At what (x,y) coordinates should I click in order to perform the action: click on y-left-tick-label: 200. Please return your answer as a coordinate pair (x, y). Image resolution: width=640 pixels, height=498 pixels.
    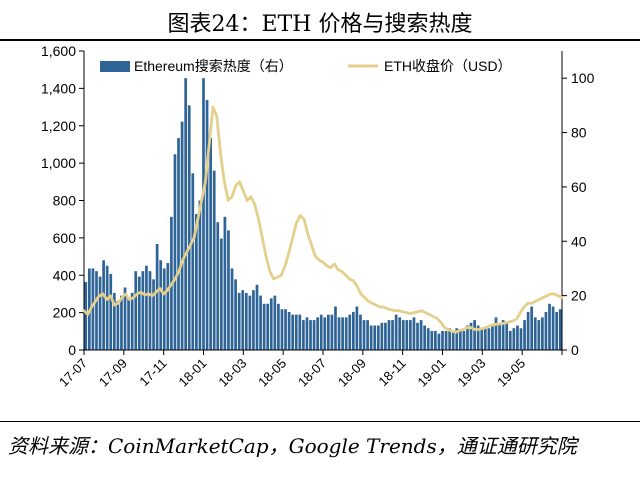
    Looking at the image, I should click on (65, 313).